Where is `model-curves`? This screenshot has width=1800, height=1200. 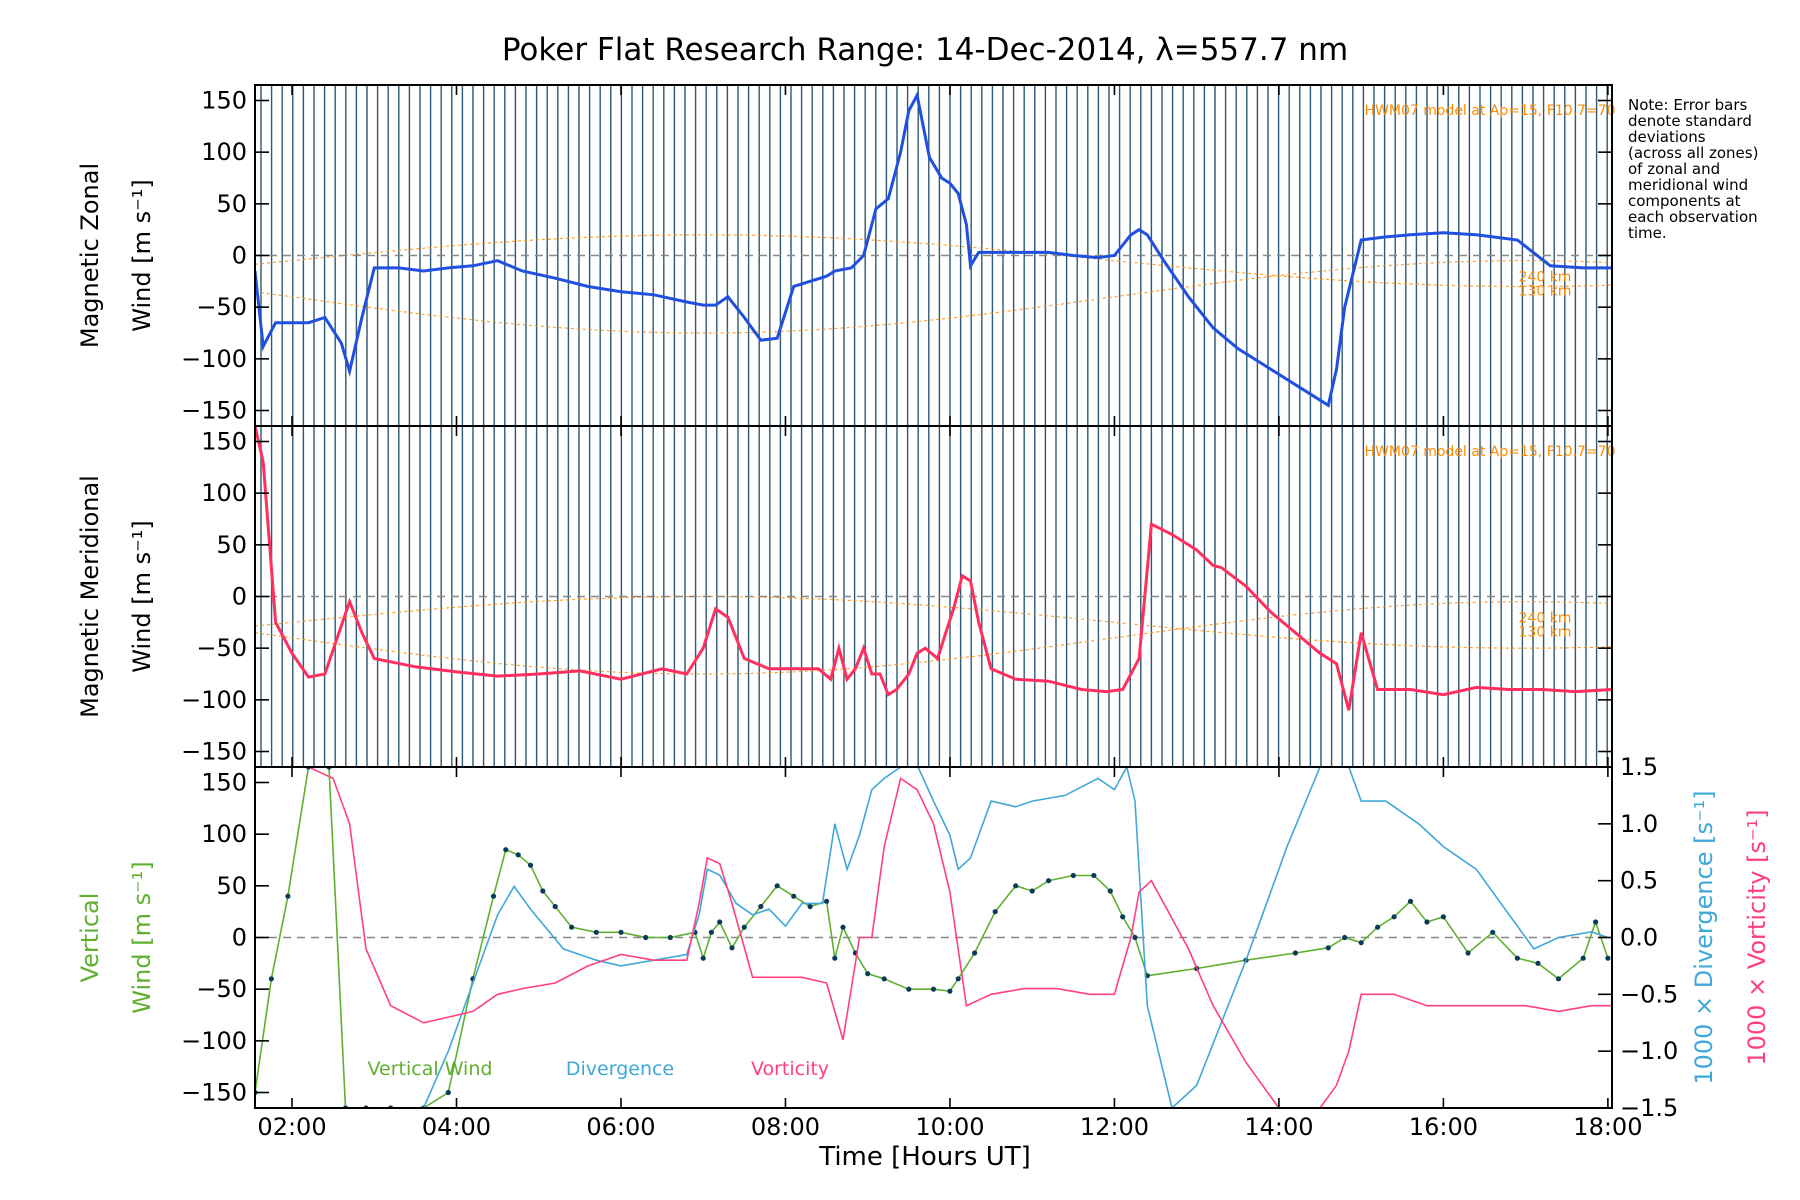
model-curves is located at coordinates (933, 284).